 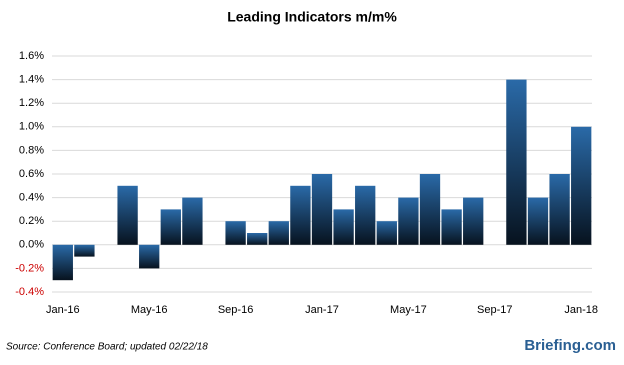 I want to click on chart-title: Leading Indicators m/m%, so click(x=312, y=17).